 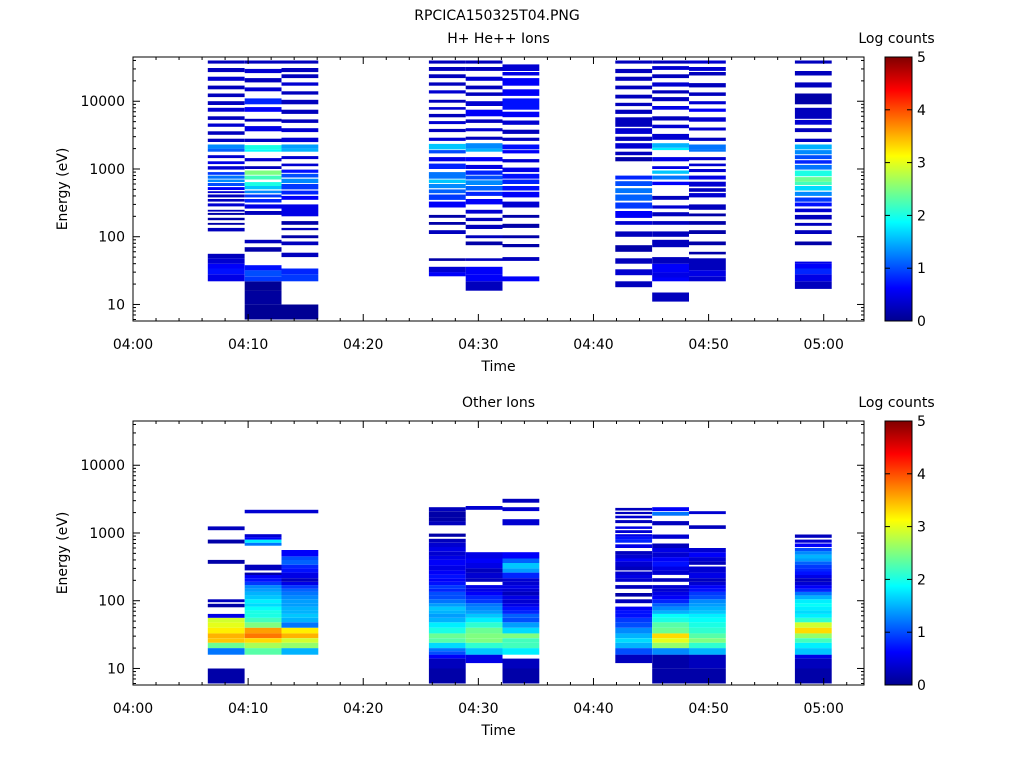 What do you see at coordinates (896, 403) in the screenshot?
I see `colorbar-label: Log counts` at bounding box center [896, 403].